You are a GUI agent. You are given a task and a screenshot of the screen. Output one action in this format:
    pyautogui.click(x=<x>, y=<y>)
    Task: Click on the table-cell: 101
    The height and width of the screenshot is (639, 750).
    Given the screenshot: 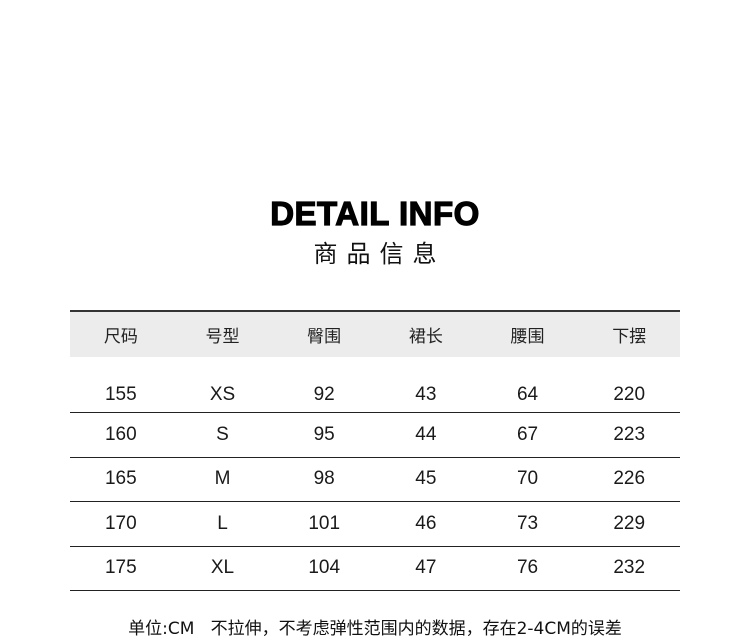 What is the action you would take?
    pyautogui.click(x=324, y=523)
    